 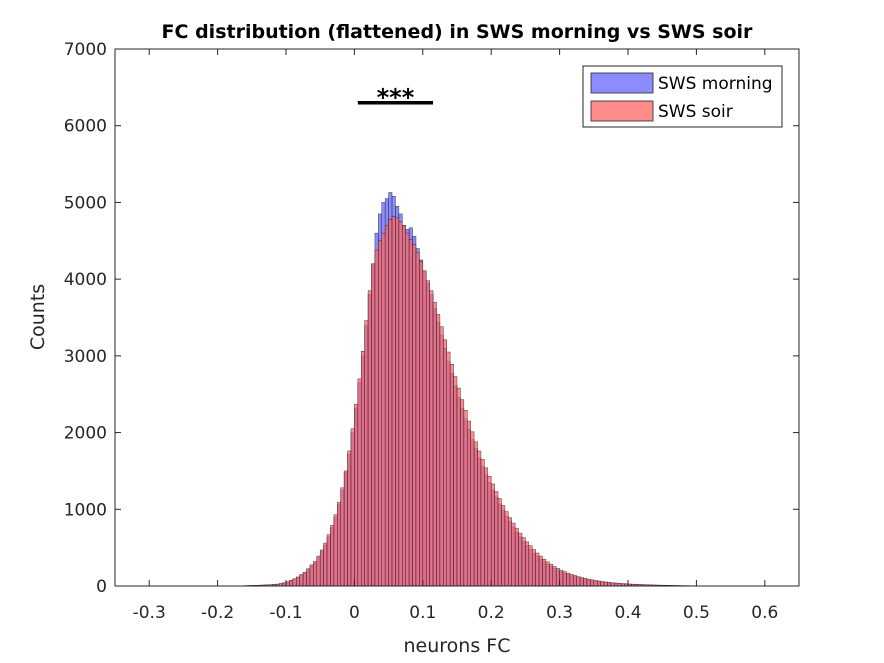 I want to click on x-tick-label: -0.2, so click(x=217, y=613).